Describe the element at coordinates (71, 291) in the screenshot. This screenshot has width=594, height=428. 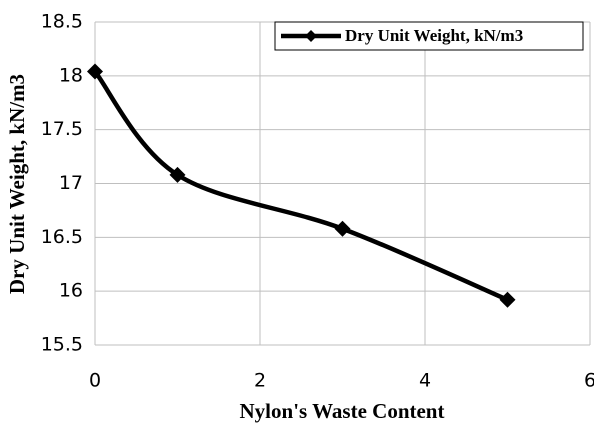
I see `y-tick-label: 16` at that location.